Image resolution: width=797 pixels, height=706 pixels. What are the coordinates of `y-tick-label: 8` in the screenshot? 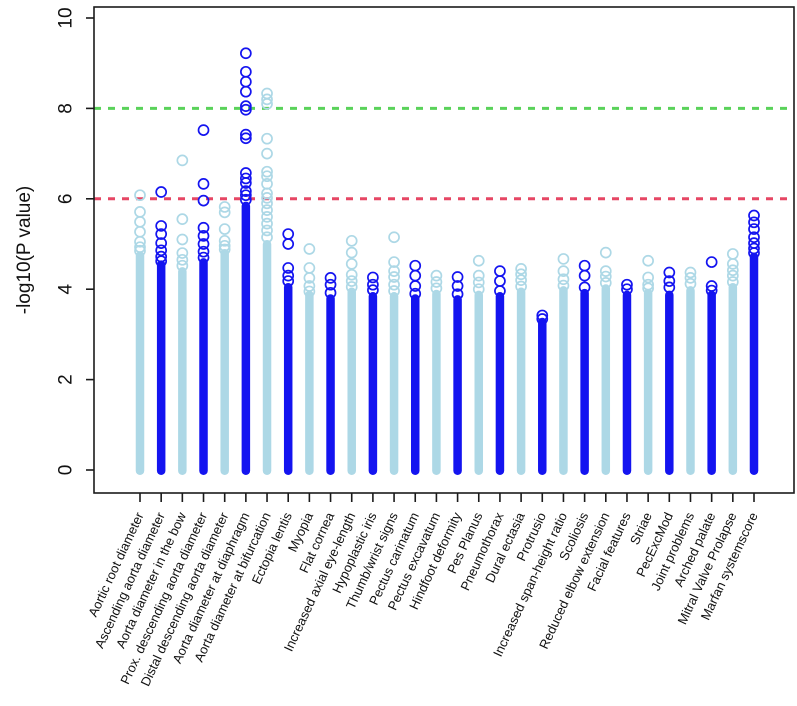 It's located at (66, 108).